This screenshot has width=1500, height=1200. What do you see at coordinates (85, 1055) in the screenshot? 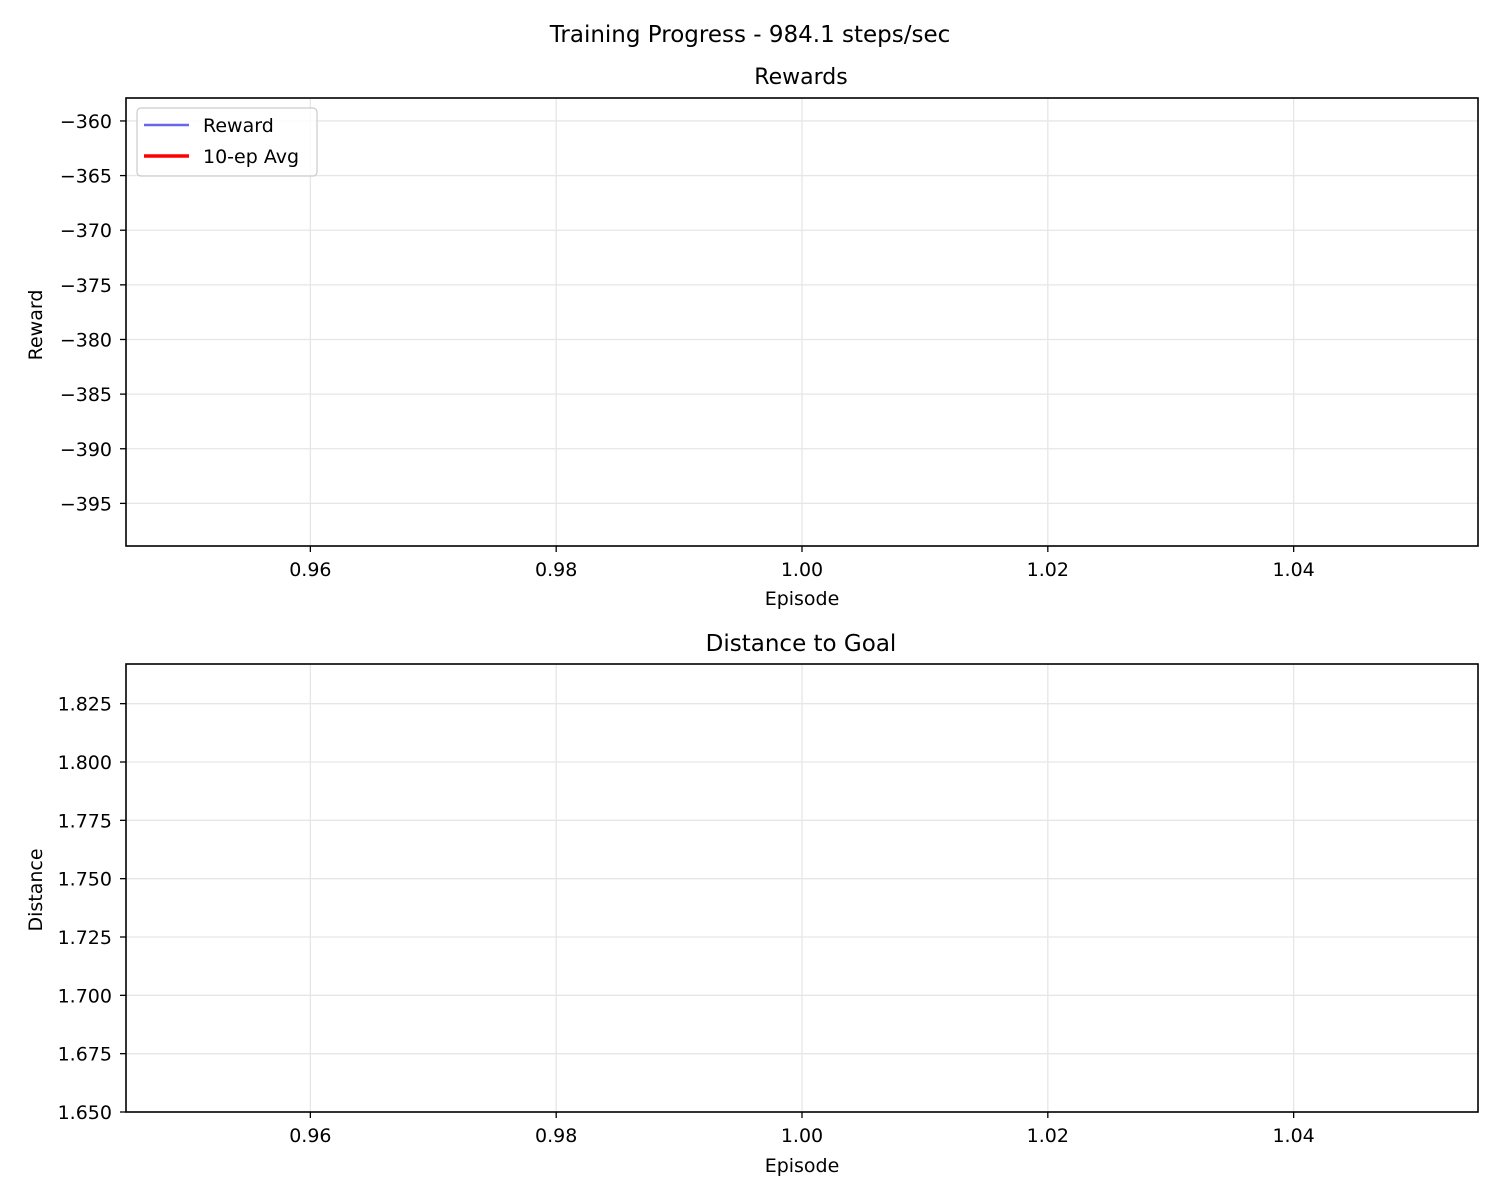
I see `distance-y-tick-label: 1.675` at bounding box center [85, 1055].